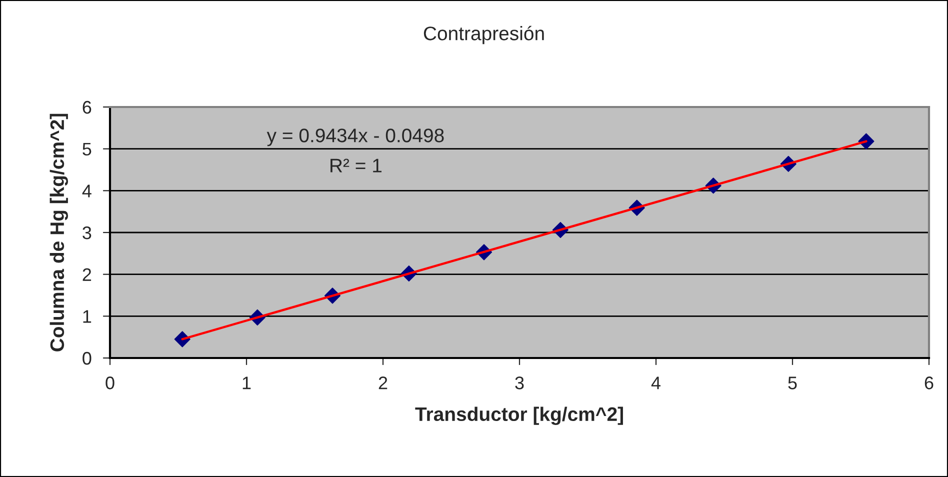 This screenshot has width=948, height=477. I want to click on x-tick-label: 1, so click(246, 383).